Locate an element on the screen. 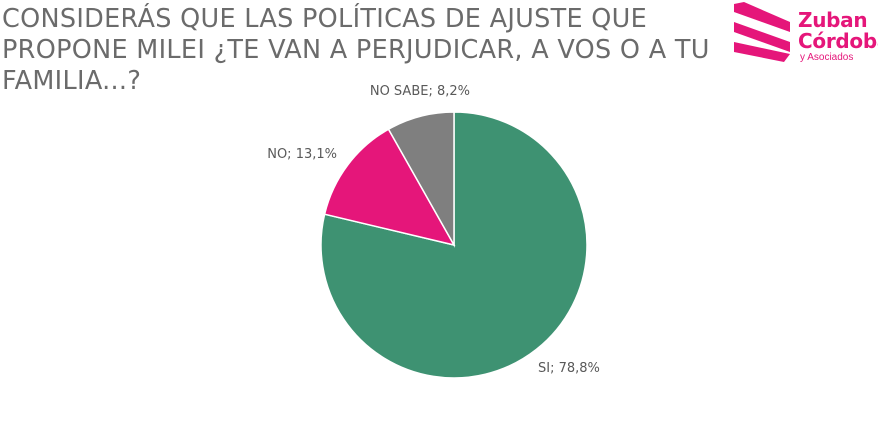  logo-stripes-icon is located at coordinates (762, 32).